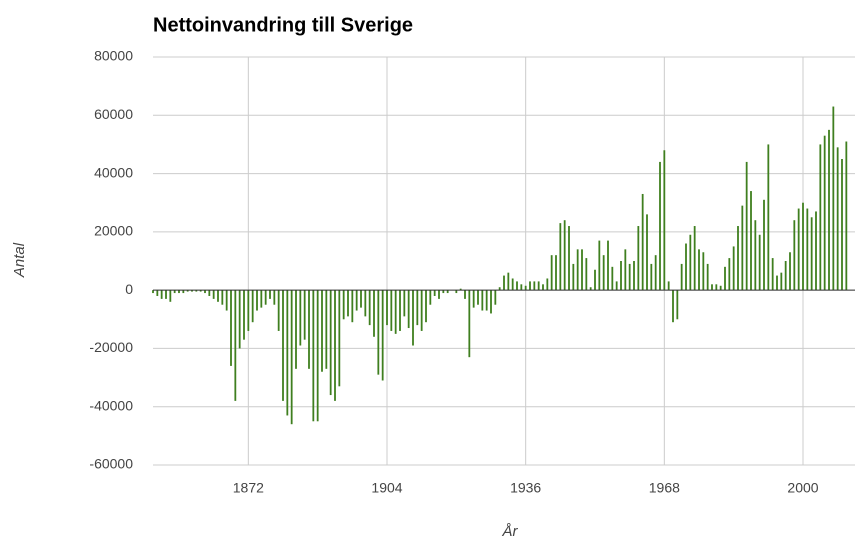 The width and height of the screenshot is (855, 542). Describe the element at coordinates (111, 464) in the screenshot. I see `y-tick-label: -60000` at that location.